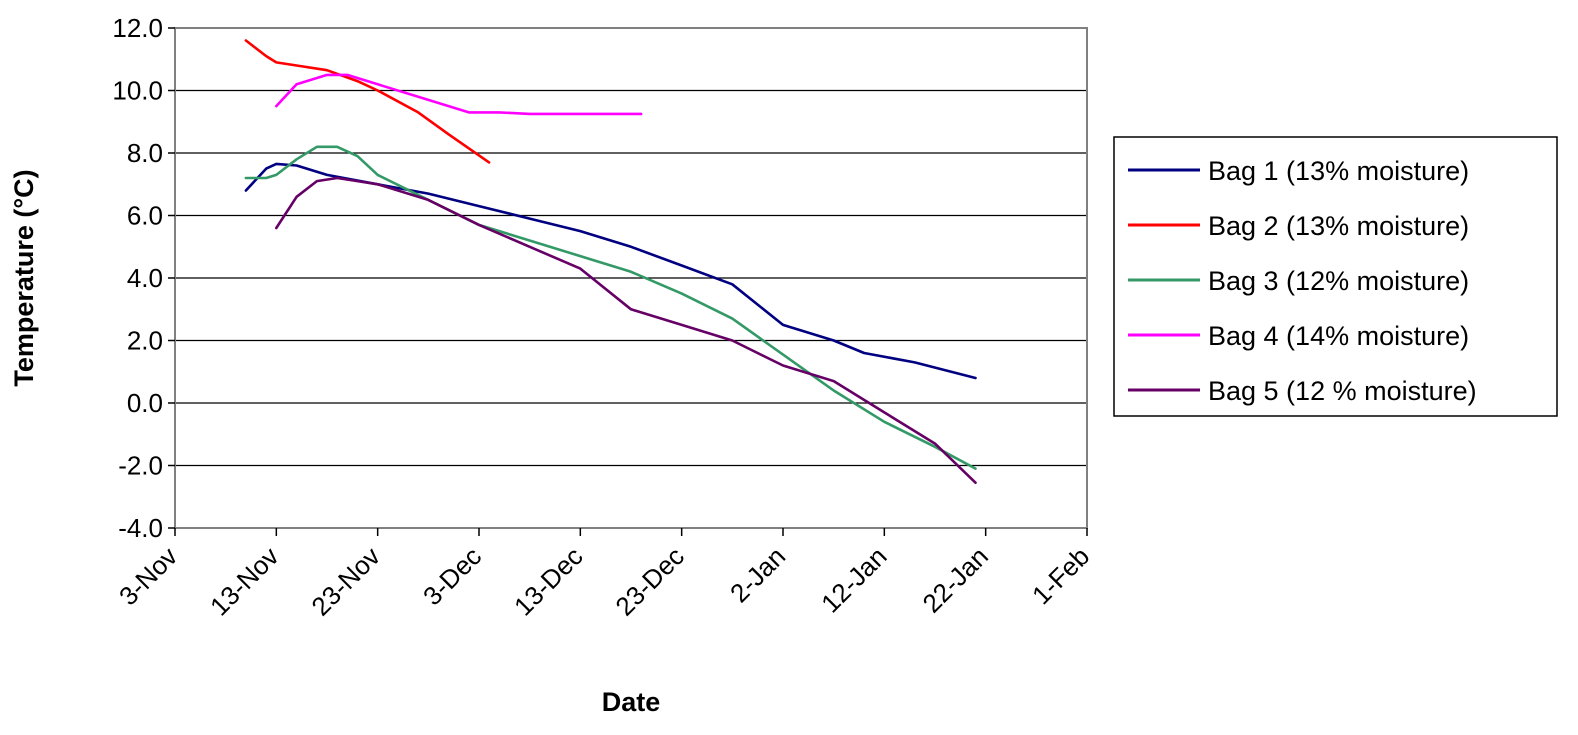 The width and height of the screenshot is (1578, 735). Describe the element at coordinates (1338, 336) in the screenshot. I see `legend-label-bag-4: Bag 4 (14% moisture)` at that location.